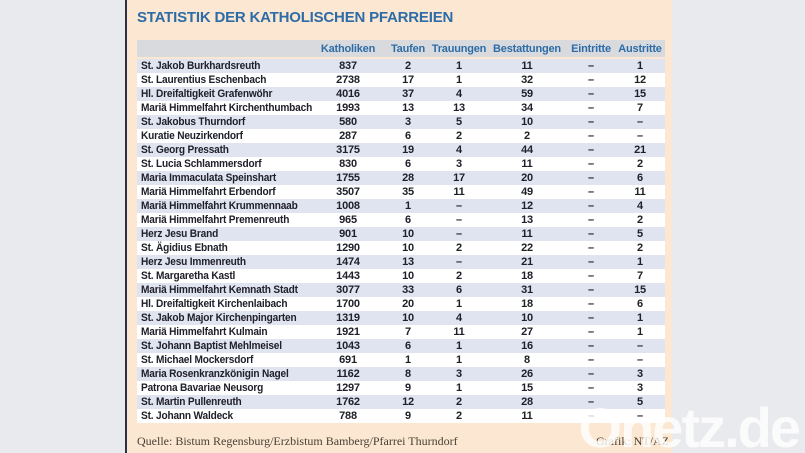 This screenshot has width=805, height=453. Describe the element at coordinates (401, 220) in the screenshot. I see `table-row: Mariä Himmelfahrt Premenreuth 965 6 – 13 – 2` at that location.